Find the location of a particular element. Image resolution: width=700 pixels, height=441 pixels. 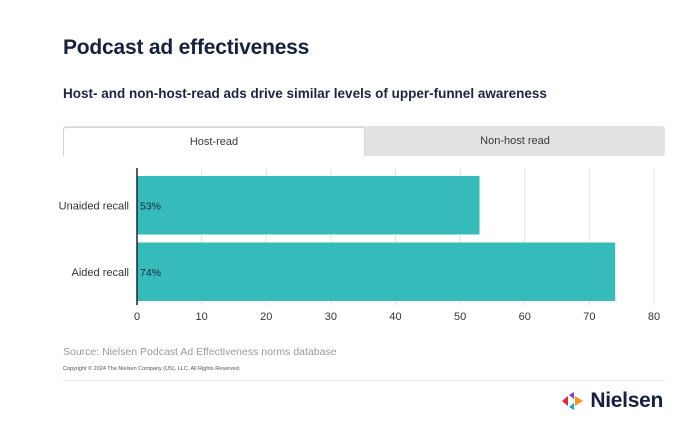

data-label: 74% is located at coordinates (150, 273).